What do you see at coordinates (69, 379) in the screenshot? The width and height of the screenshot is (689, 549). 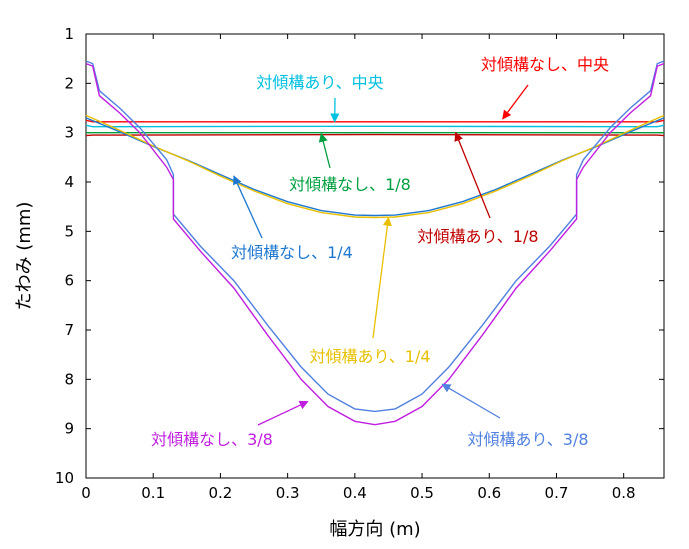 I see `y-tick-label: 8` at bounding box center [69, 379].